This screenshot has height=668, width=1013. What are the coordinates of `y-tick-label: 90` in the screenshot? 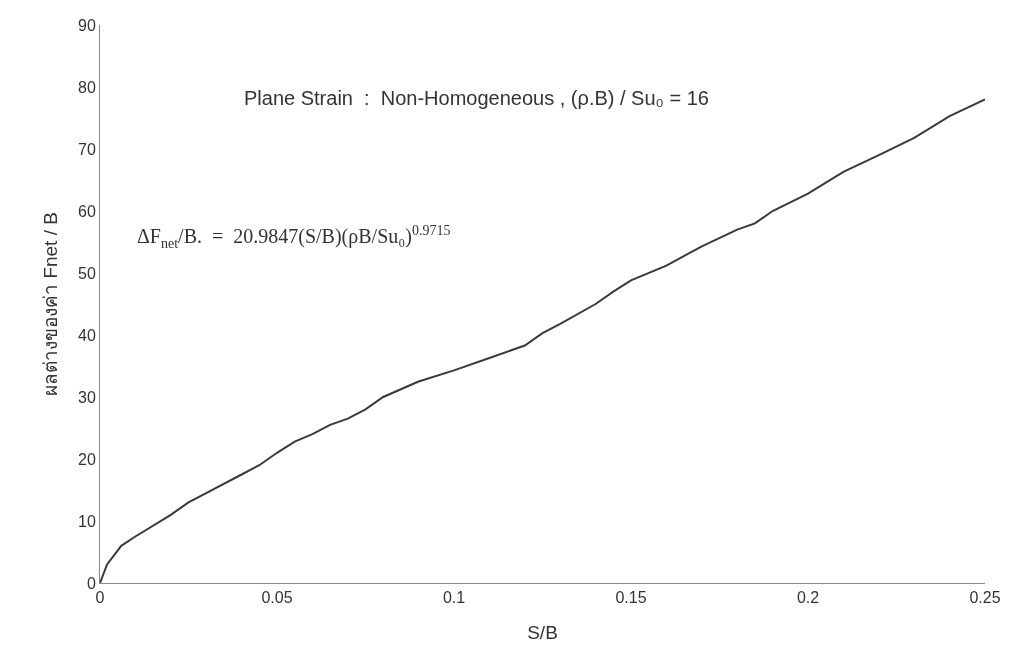 It's located at (87, 25).